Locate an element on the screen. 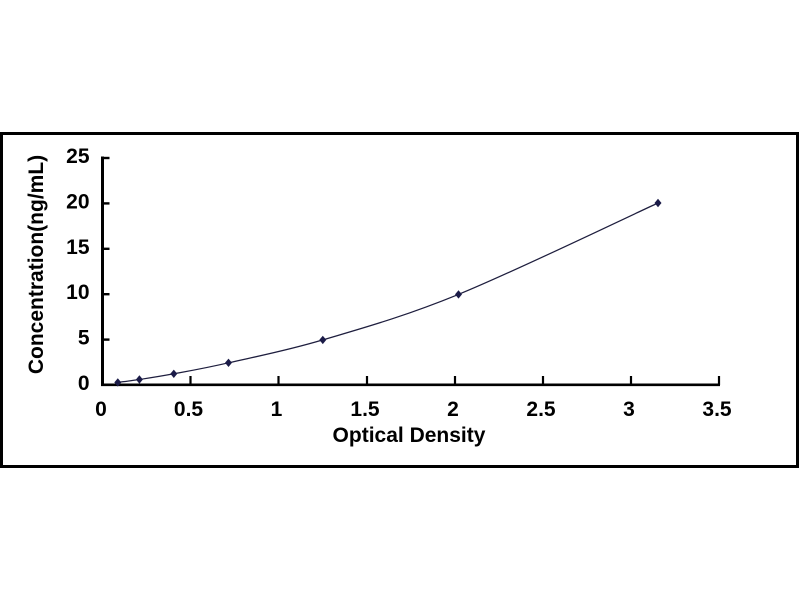 This screenshot has width=800, height=600. svg-text: 10 is located at coordinates (77, 292).